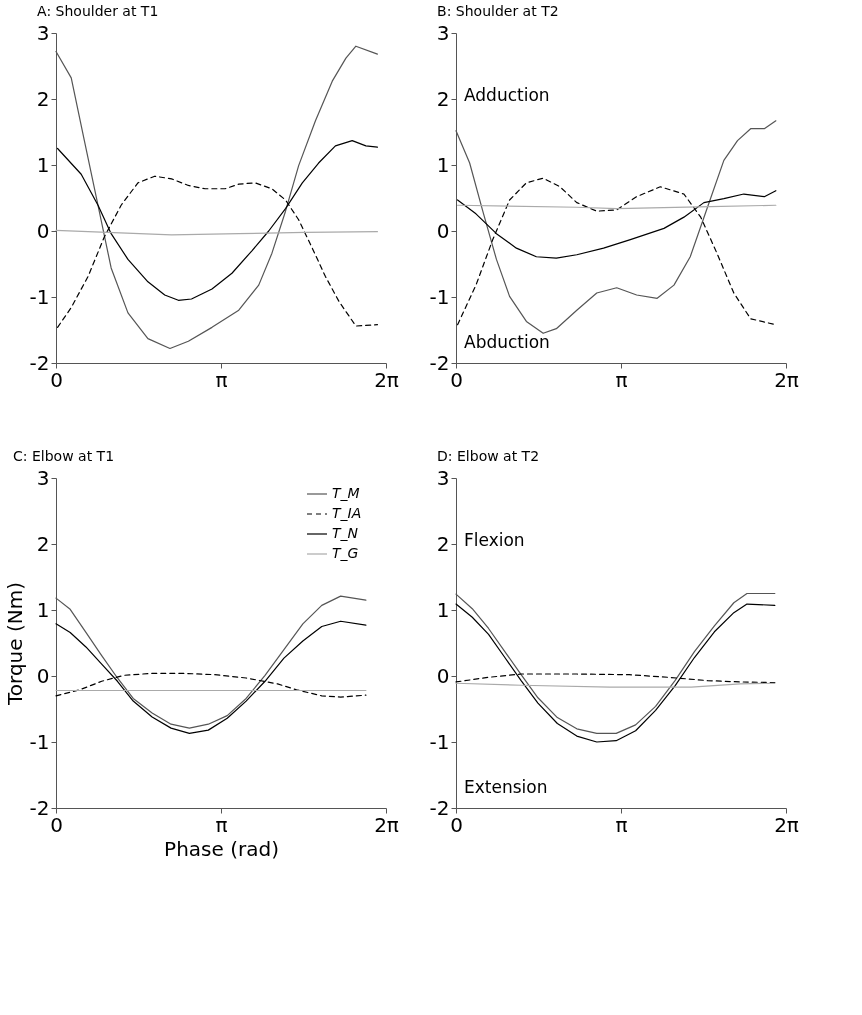  Describe the element at coordinates (494, 539) in the screenshot. I see `annotation: Flexion` at that location.